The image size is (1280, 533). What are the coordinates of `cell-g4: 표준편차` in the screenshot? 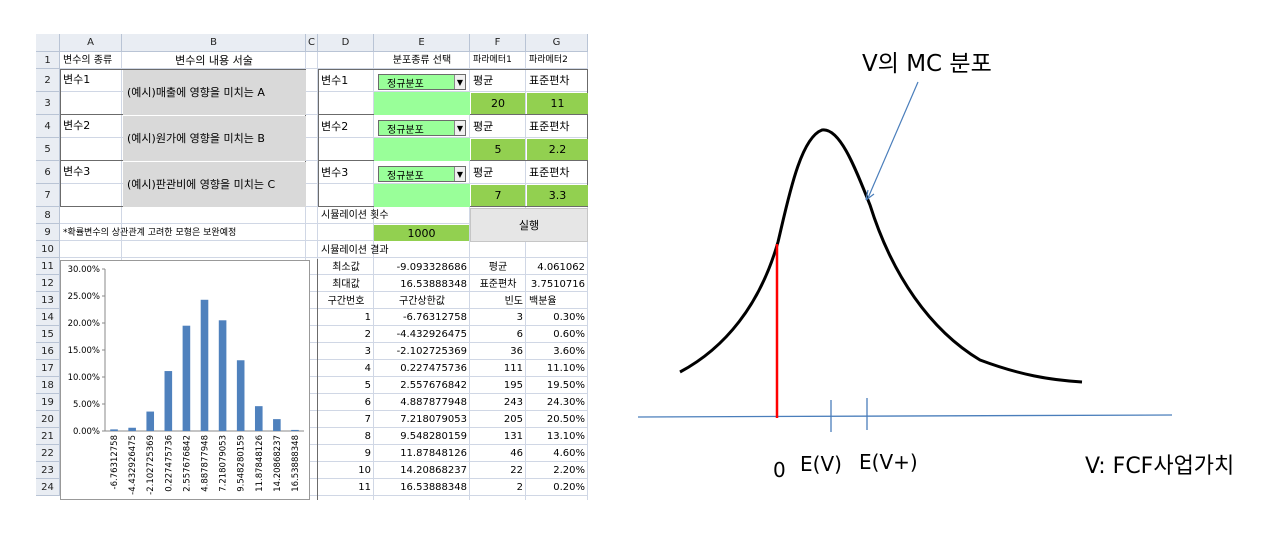 It's located at (549, 126).